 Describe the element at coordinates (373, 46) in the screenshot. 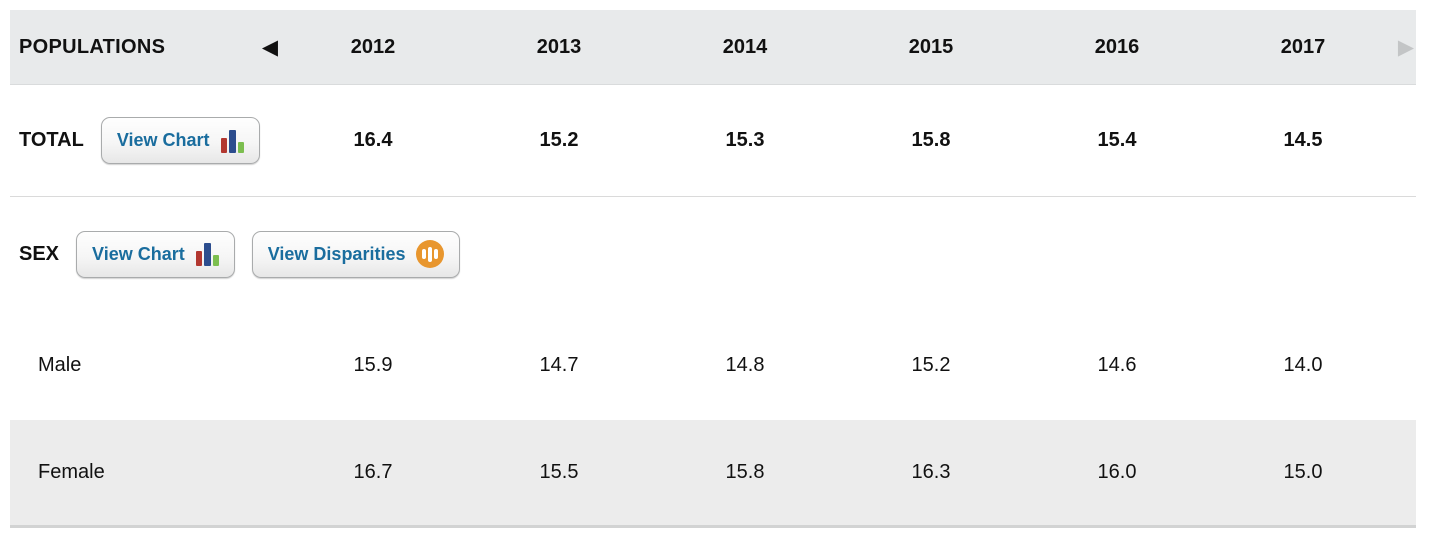

I see `year-header-2012: 2012` at that location.